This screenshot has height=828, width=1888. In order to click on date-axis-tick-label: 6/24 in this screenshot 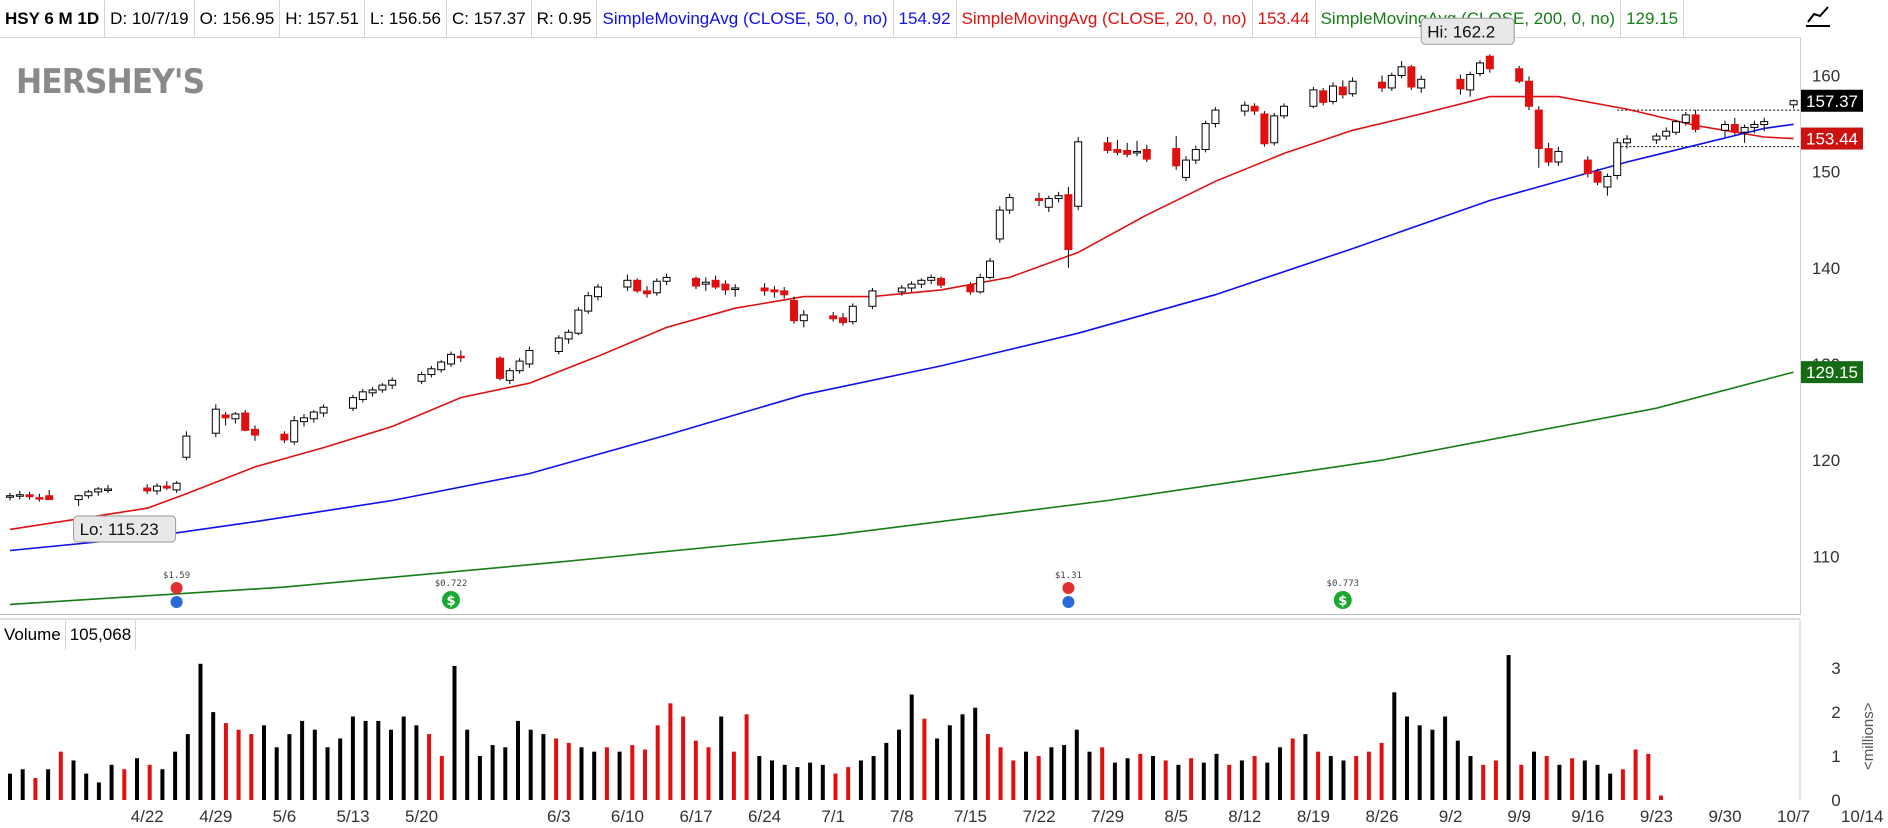, I will do `click(764, 816)`.